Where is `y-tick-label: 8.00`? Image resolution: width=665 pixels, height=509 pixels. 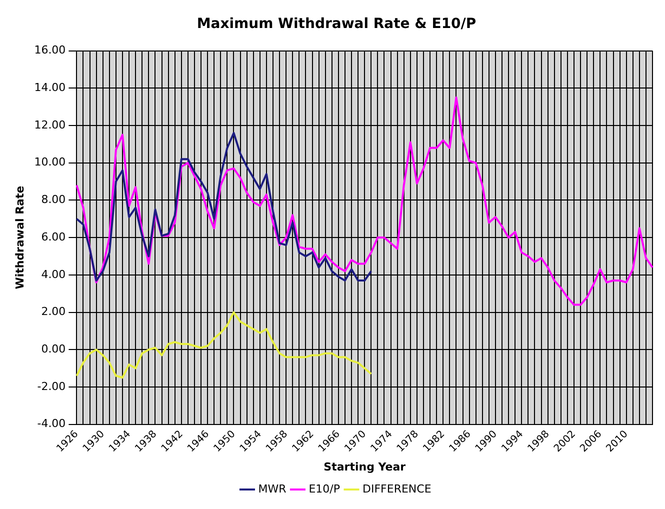
y-tick-label: 8.00 is located at coordinates (53, 199).